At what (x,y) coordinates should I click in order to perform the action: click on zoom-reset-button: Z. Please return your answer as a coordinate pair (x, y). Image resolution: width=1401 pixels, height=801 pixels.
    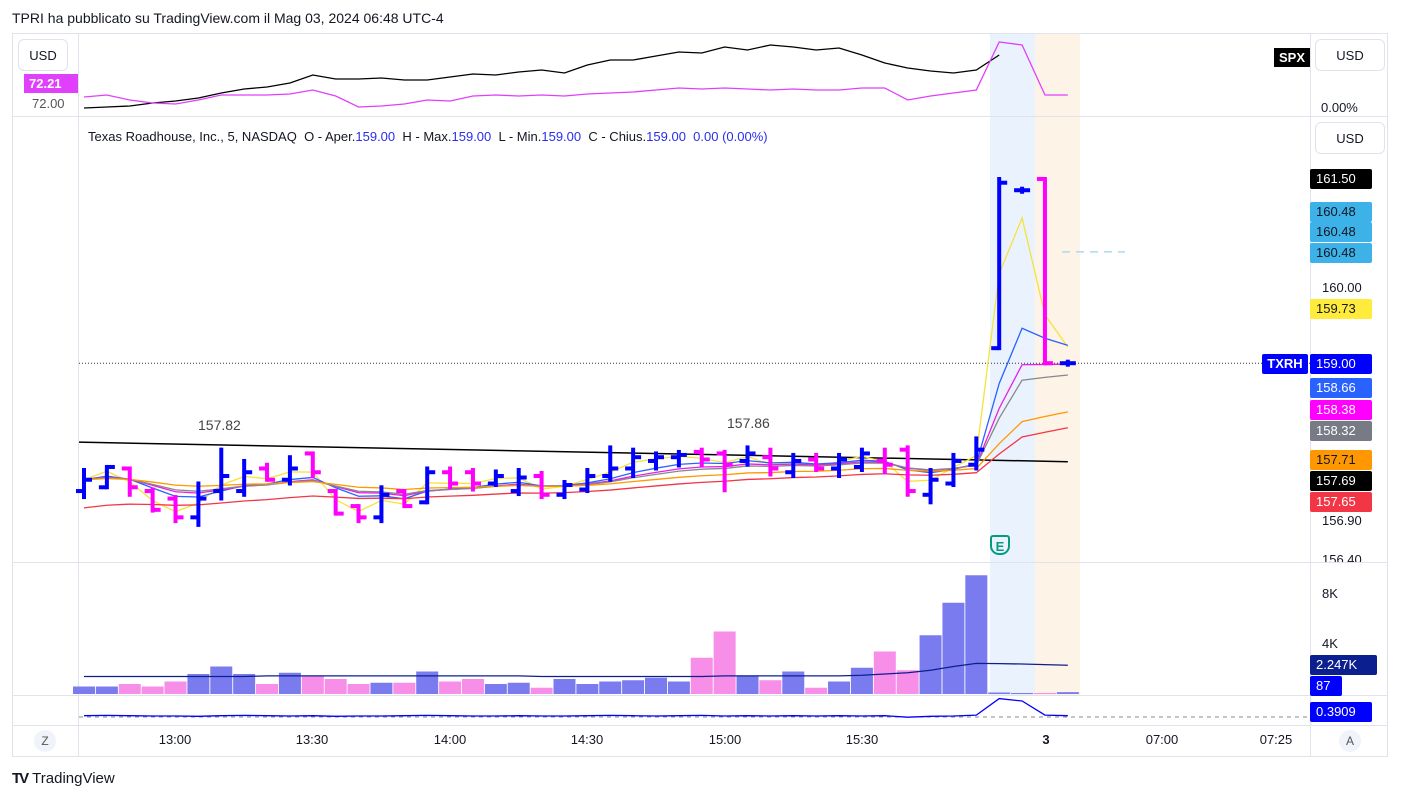
    Looking at the image, I should click on (45, 741).